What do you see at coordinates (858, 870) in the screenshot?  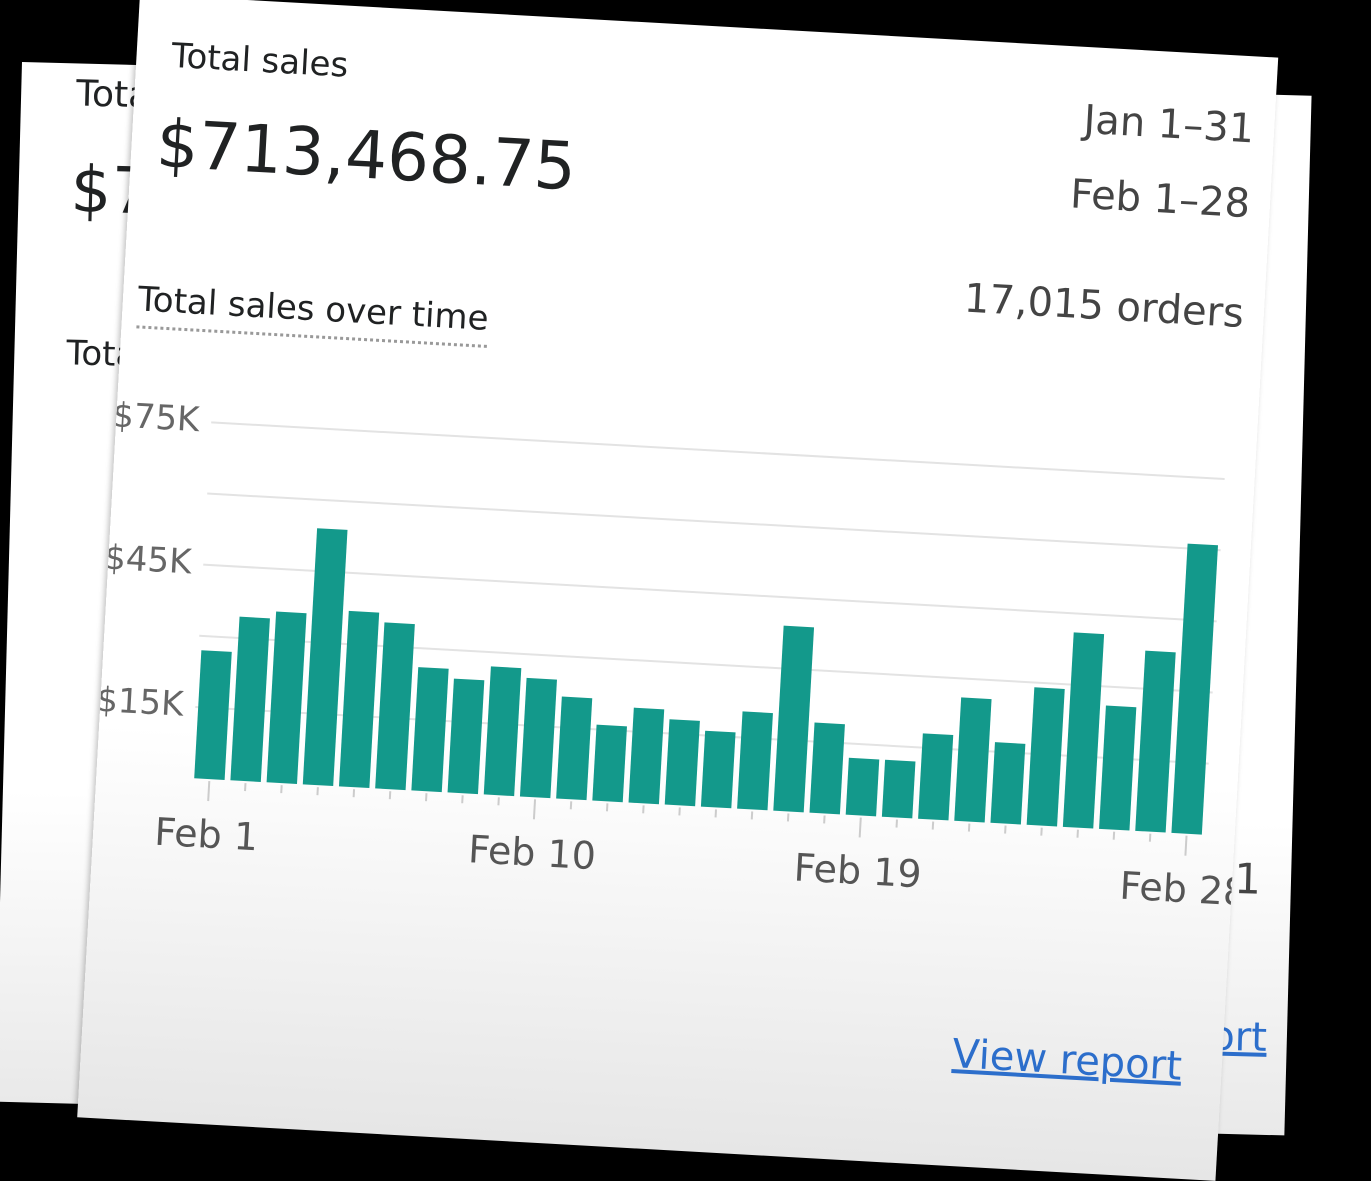 I see `x-tick-label: Feb 19` at bounding box center [858, 870].